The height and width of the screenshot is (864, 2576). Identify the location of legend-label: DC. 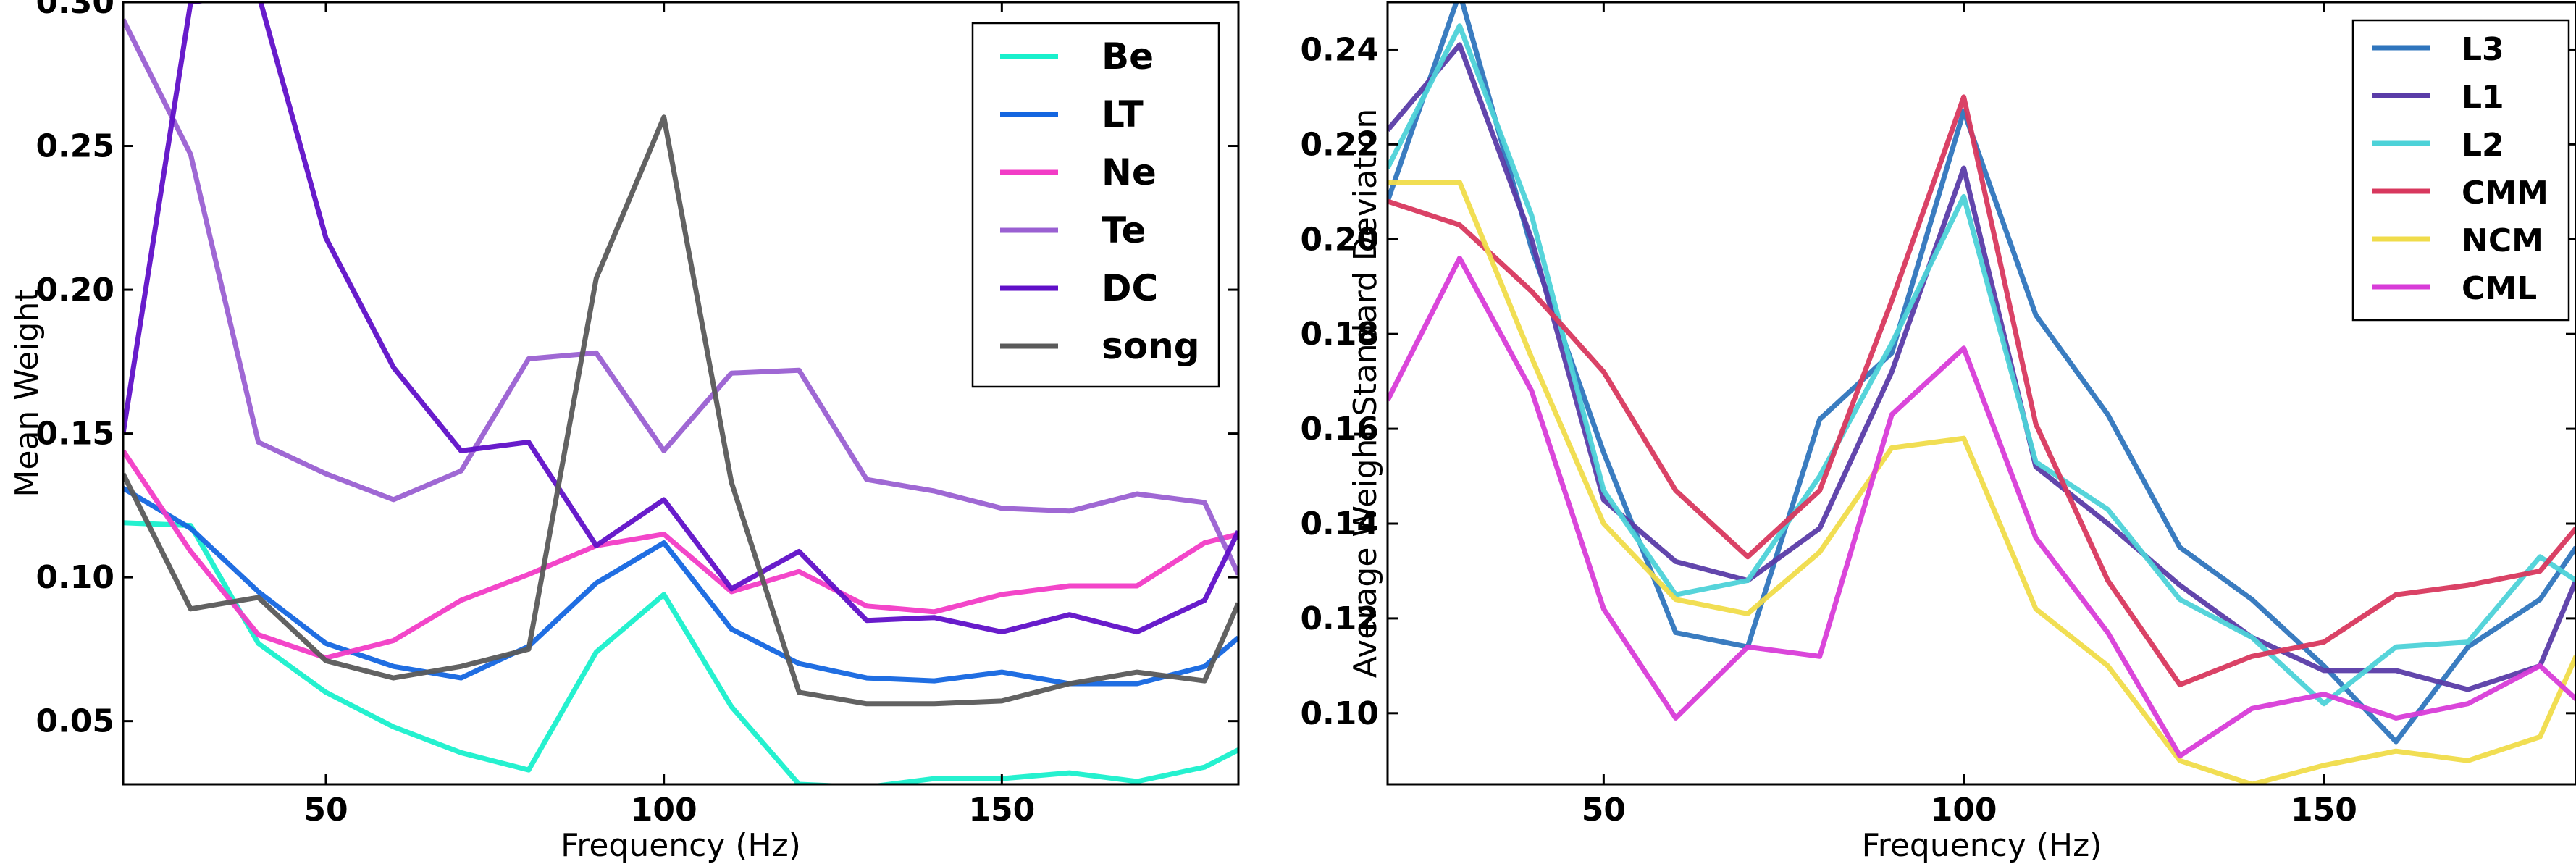
(1130, 288).